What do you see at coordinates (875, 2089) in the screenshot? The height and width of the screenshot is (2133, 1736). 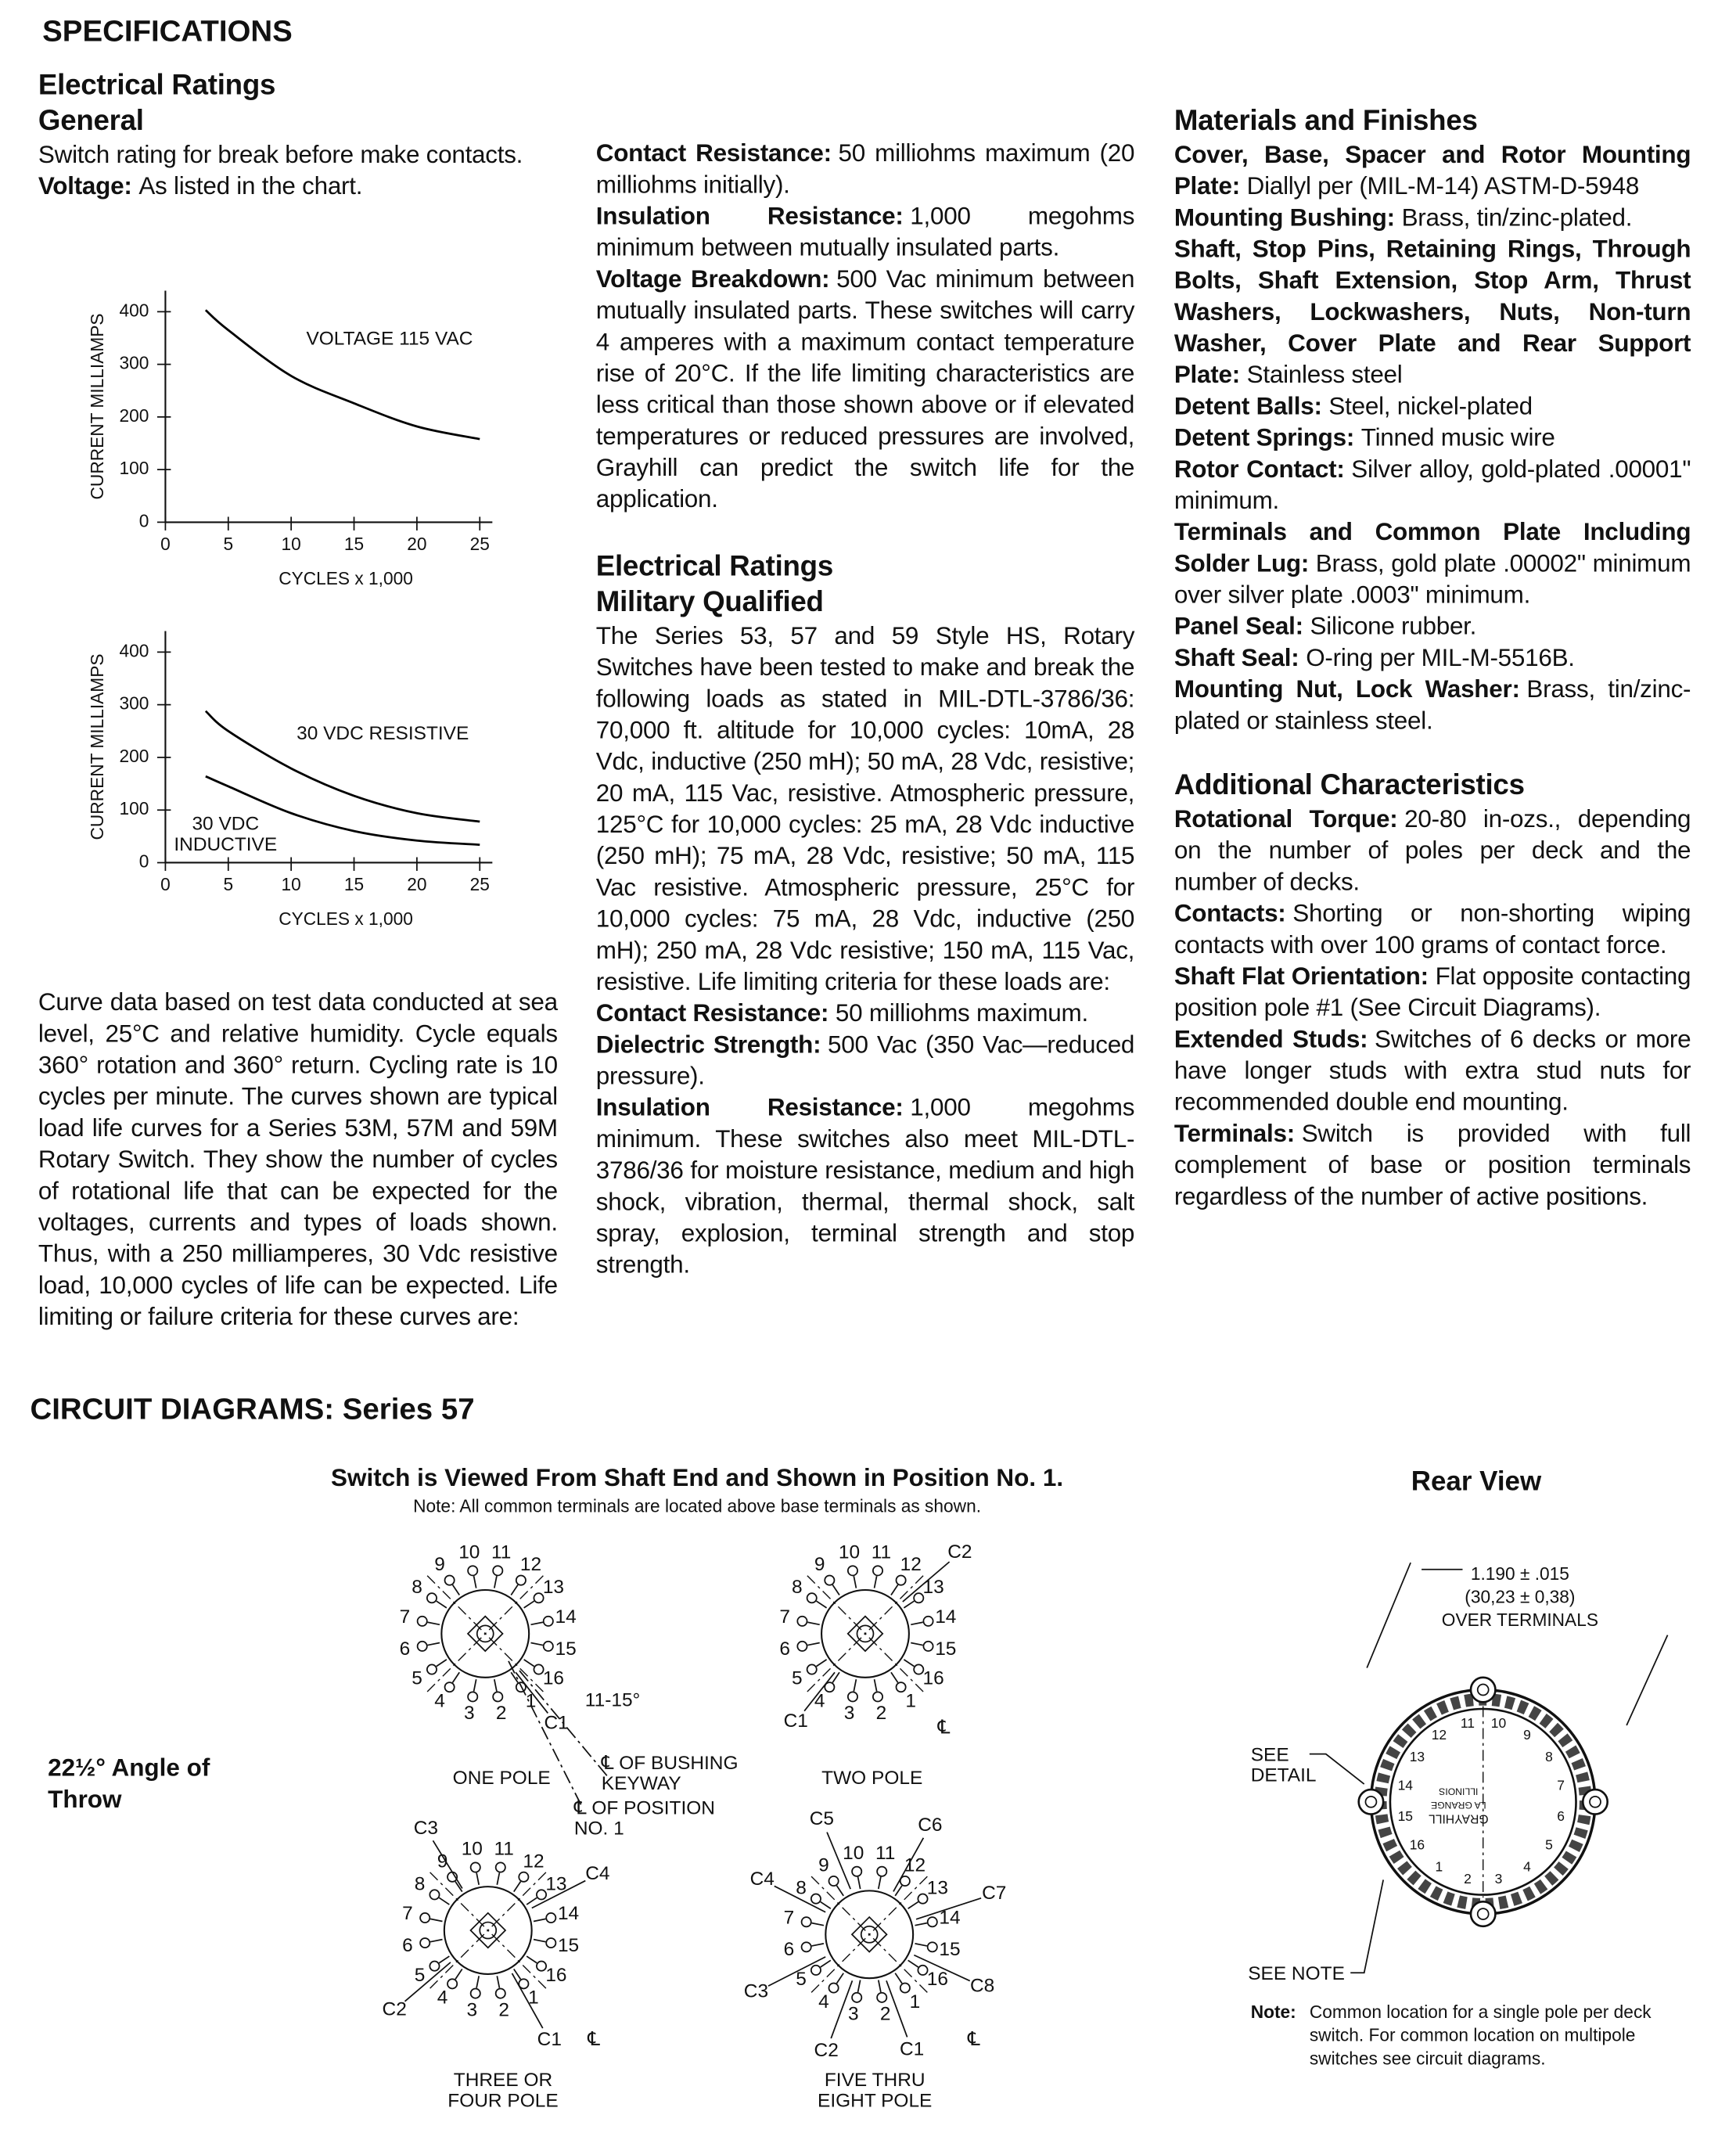 I see `diagram-label: FIVE THRU EIGHT POLE` at bounding box center [875, 2089].